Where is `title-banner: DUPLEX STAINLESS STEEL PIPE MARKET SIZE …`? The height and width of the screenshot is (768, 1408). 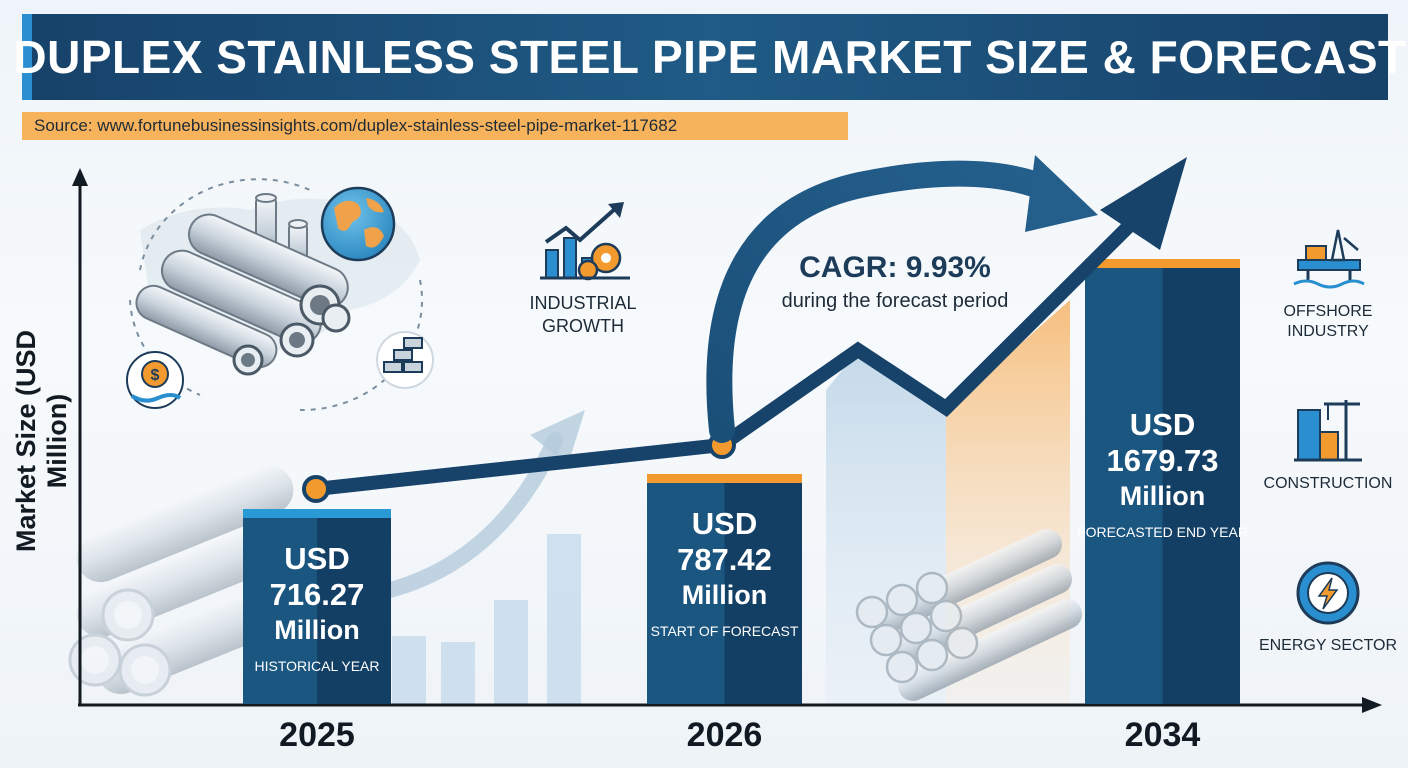 title-banner: DUPLEX STAINLESS STEEL PIPE MARKET SIZE … is located at coordinates (709, 57).